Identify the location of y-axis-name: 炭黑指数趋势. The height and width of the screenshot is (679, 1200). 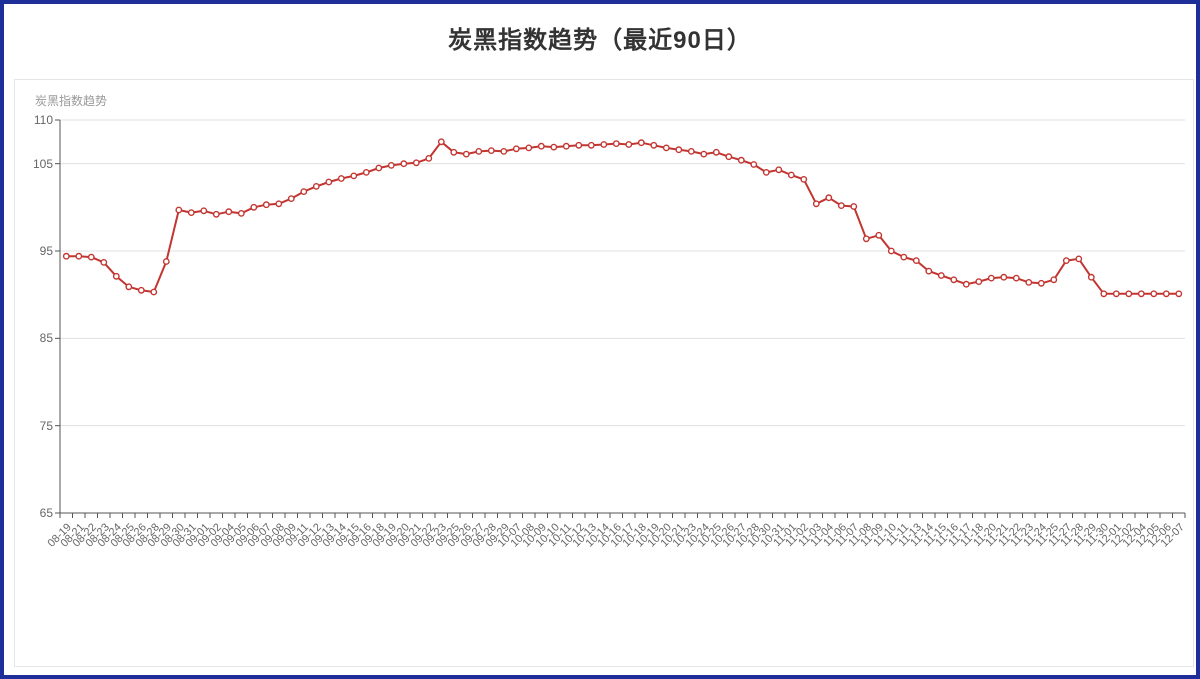
(71, 101).